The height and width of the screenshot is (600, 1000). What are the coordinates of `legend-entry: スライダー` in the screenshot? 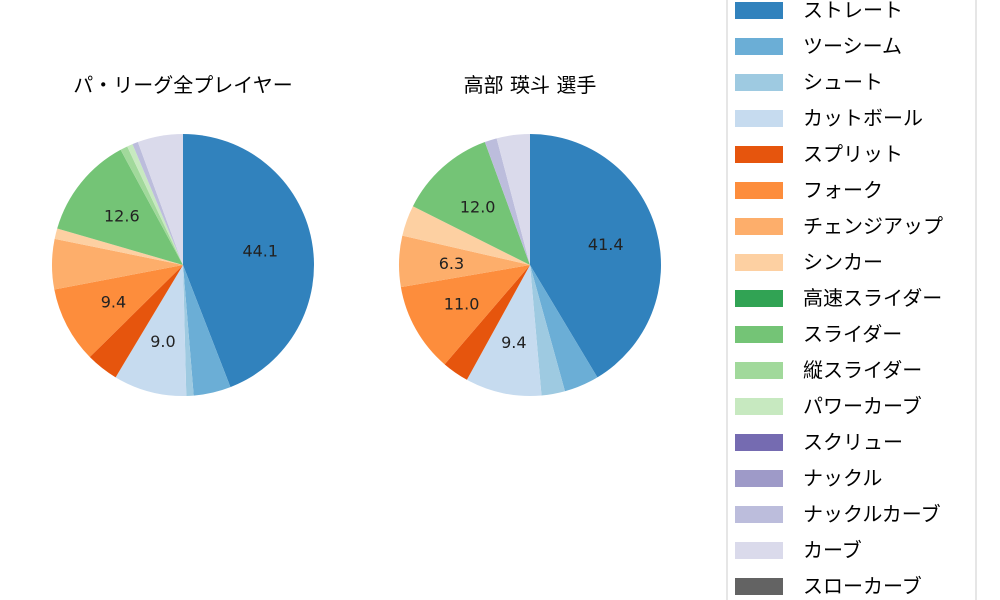 It's located at (852, 334).